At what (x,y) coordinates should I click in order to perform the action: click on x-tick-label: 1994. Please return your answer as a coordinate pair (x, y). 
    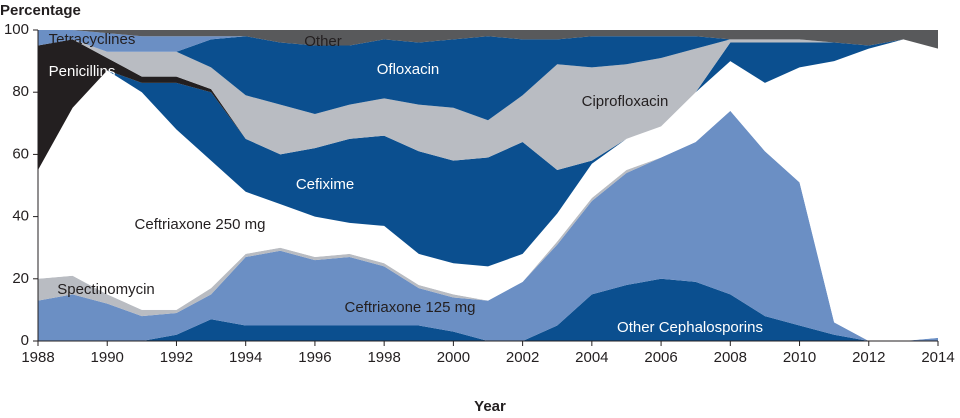
    Looking at the image, I should click on (245, 357).